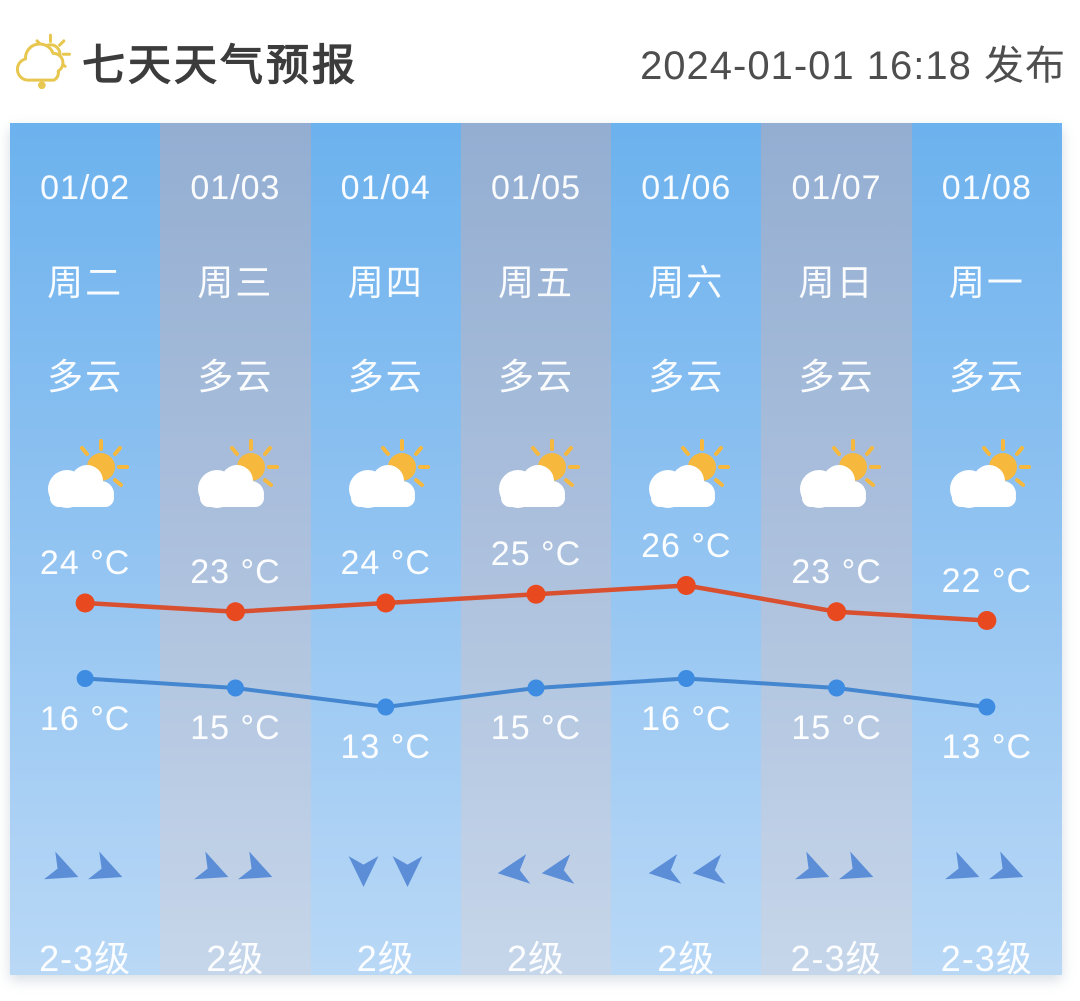  What do you see at coordinates (836, 188) in the screenshot?
I see `date-label: 01/07` at bounding box center [836, 188].